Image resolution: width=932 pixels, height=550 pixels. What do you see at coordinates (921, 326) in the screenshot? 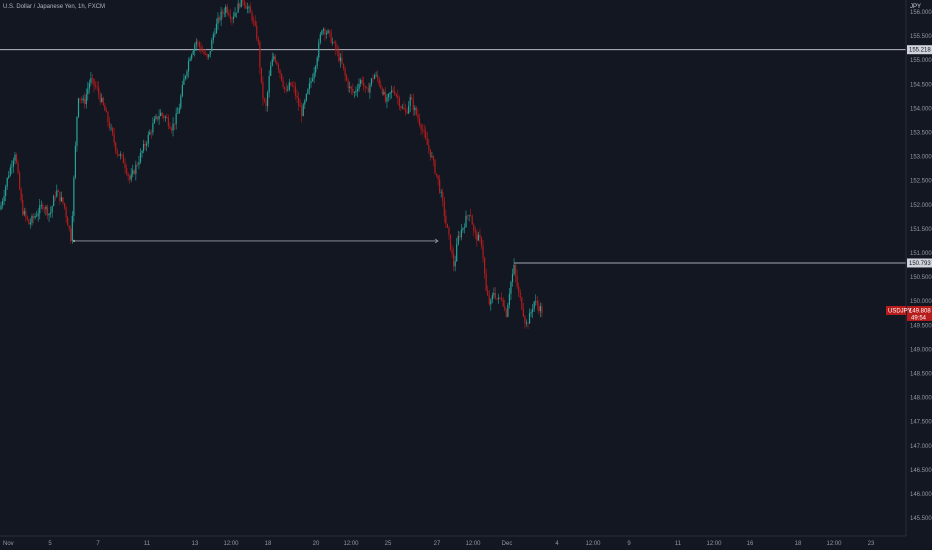
I see `price-tick-label: 149.500` at bounding box center [921, 326].